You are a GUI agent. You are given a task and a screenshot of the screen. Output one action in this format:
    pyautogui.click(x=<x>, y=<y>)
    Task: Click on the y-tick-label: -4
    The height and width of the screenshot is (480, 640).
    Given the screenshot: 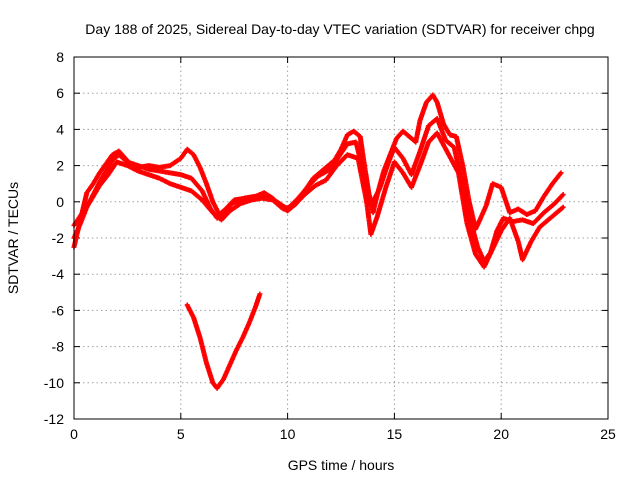 What is the action you would take?
    pyautogui.click(x=58, y=274)
    